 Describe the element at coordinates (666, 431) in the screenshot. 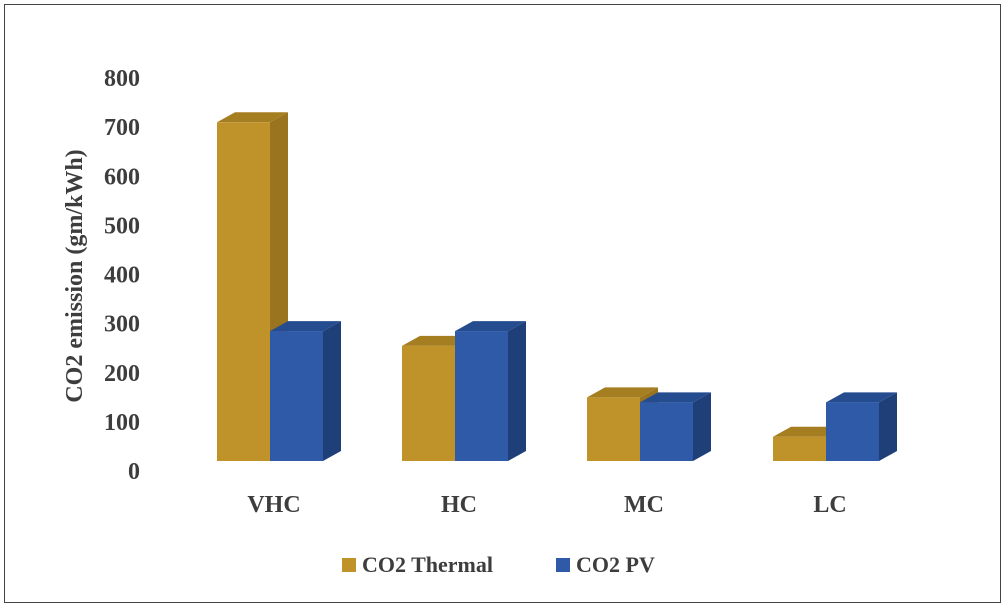

I see `bar-co2-pv-mc-front` at that location.